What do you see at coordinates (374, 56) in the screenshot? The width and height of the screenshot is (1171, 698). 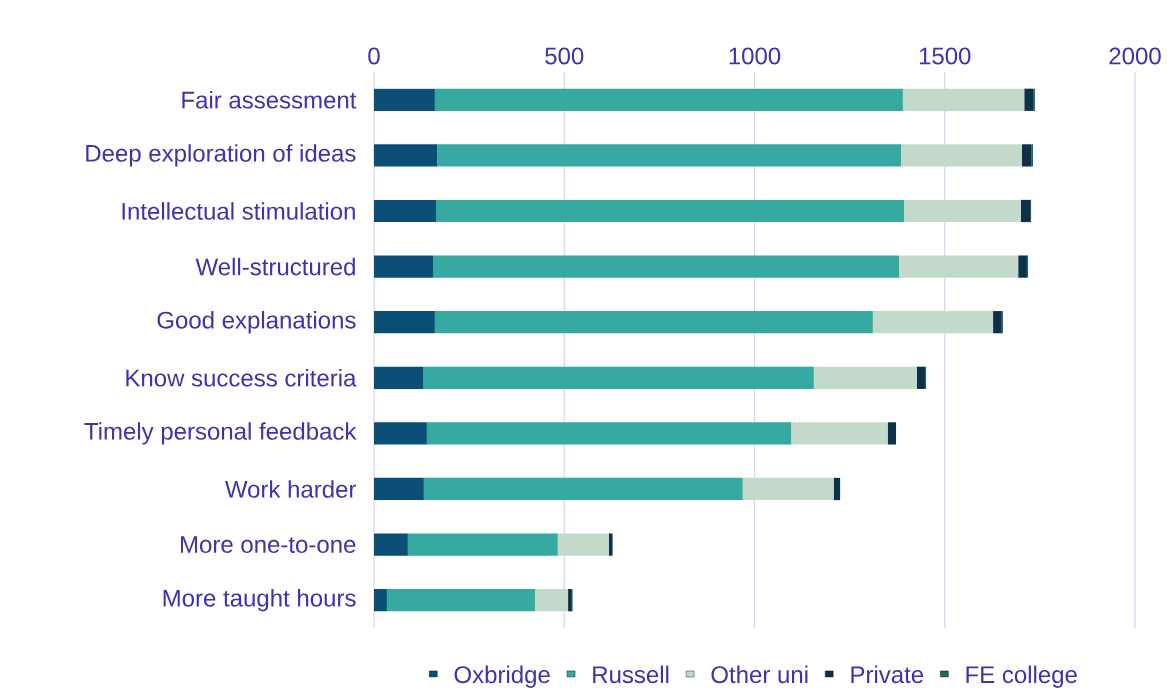 I see `x-tick-label: 0` at bounding box center [374, 56].